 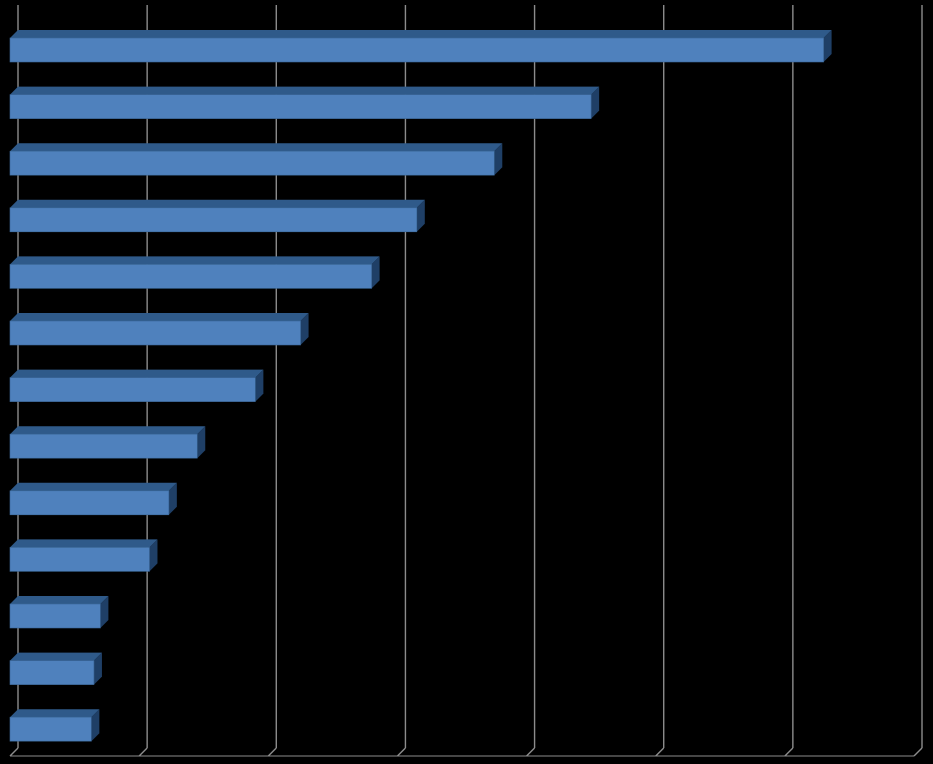 I want to click on bar-13-side, so click(x=95, y=725).